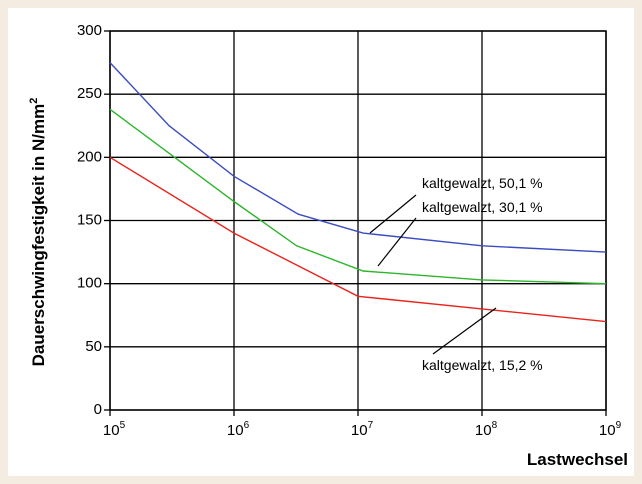 The width and height of the screenshot is (642, 484). Describe the element at coordinates (482, 365) in the screenshot. I see `series-annotation-label: kaltgewalzt, 15,2 %` at that location.